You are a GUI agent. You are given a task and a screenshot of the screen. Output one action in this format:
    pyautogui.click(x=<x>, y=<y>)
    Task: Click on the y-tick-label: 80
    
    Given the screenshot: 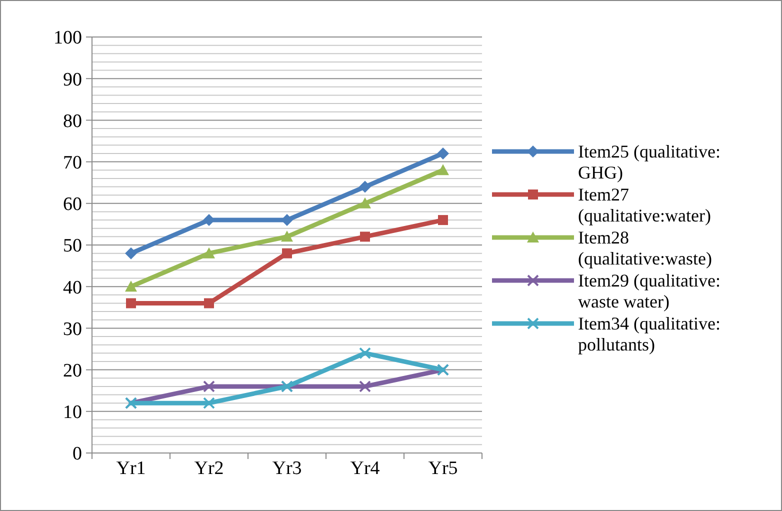 What is the action you would take?
    pyautogui.click(x=72, y=121)
    